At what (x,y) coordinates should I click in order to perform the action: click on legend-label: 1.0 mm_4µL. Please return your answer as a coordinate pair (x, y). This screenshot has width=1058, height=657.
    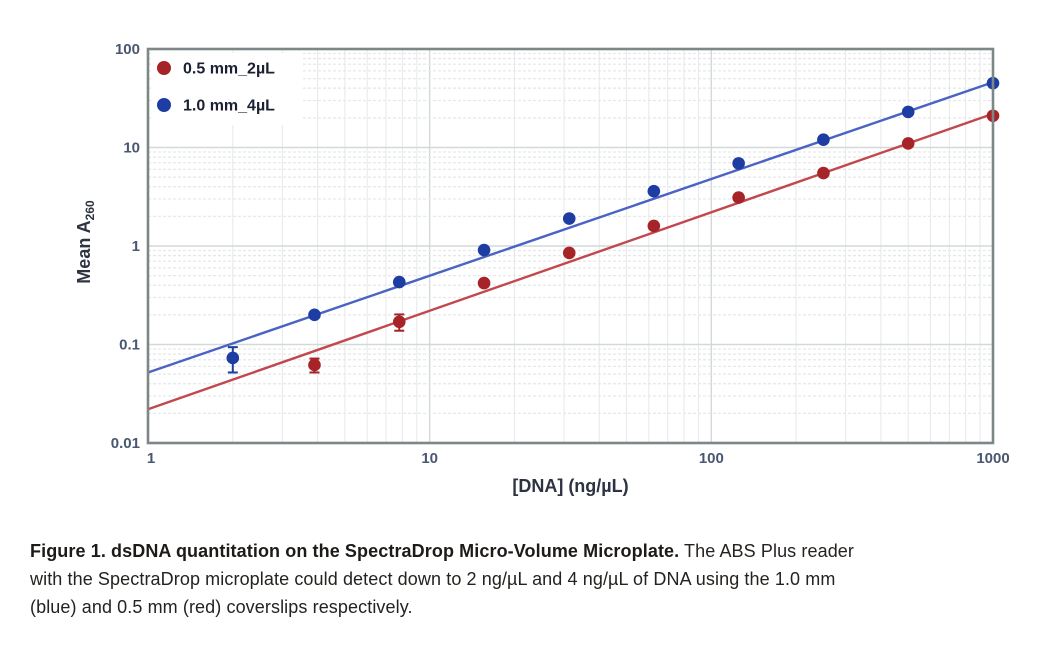
    Looking at the image, I should click on (229, 106).